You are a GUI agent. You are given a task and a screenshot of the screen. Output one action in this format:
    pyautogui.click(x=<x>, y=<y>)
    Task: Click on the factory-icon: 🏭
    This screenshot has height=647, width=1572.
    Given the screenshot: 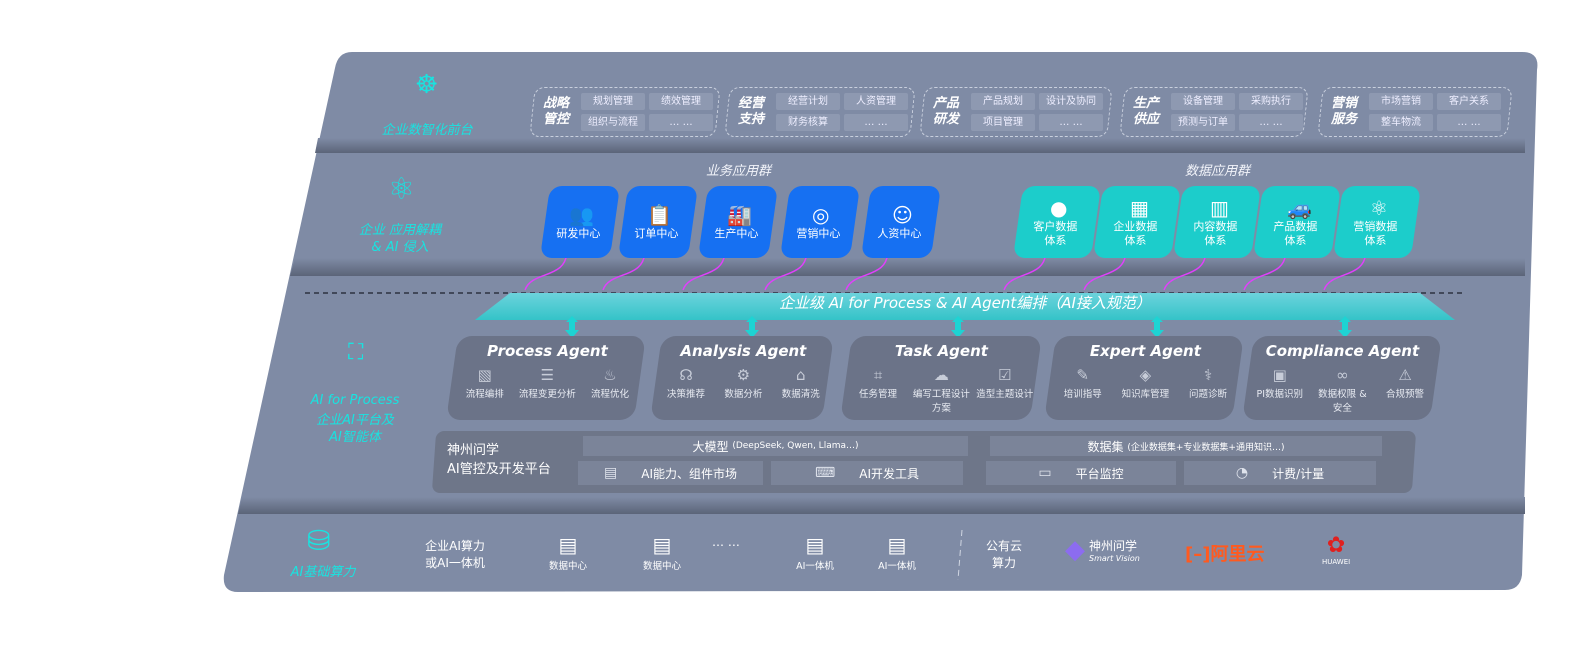 What is the action you would take?
    pyautogui.click(x=739, y=215)
    